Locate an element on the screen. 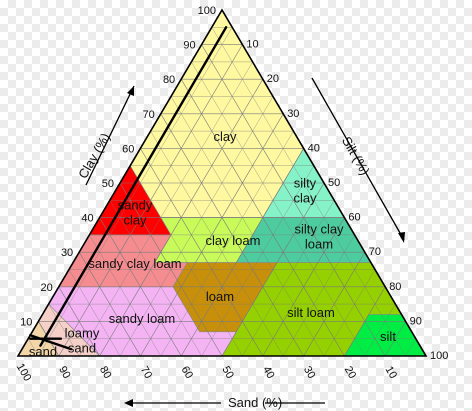 The width and height of the screenshot is (472, 411). silt-tick-label: 10 is located at coordinates (252, 45).